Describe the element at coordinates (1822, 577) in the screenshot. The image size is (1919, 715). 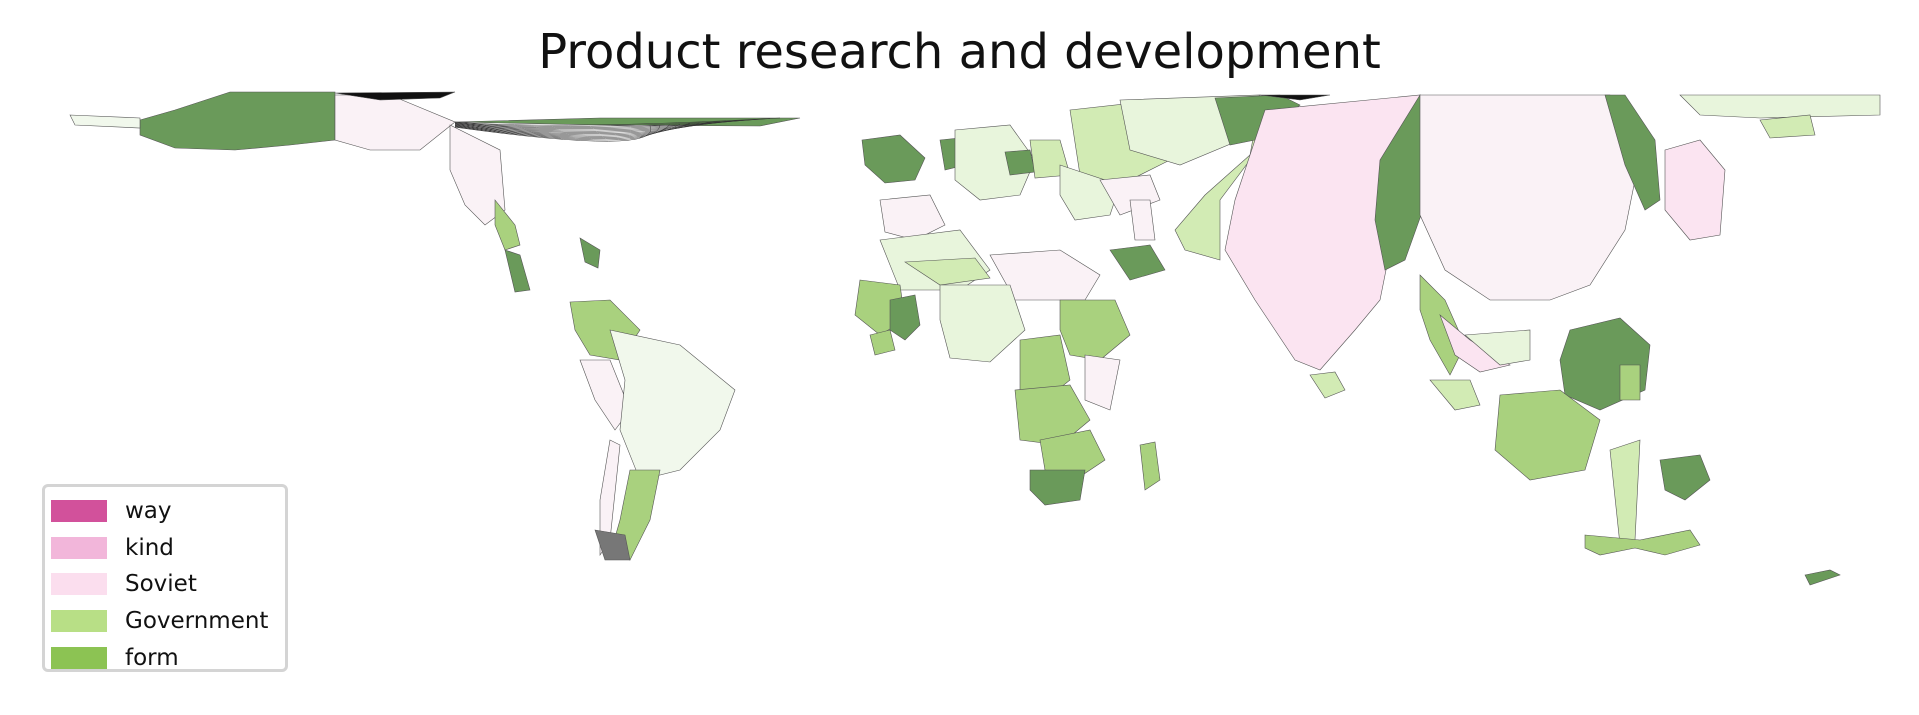
I see `region-new-zealand` at that location.